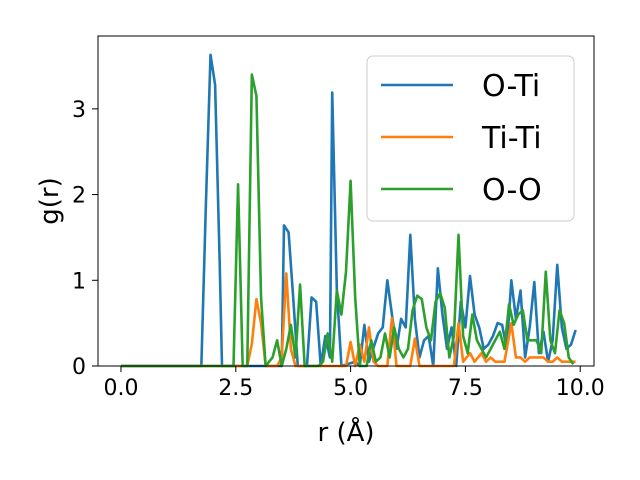 Image resolution: width=640 pixels, height=480 pixels. Describe the element at coordinates (79, 281) in the screenshot. I see `y-tick-label: 1` at that location.